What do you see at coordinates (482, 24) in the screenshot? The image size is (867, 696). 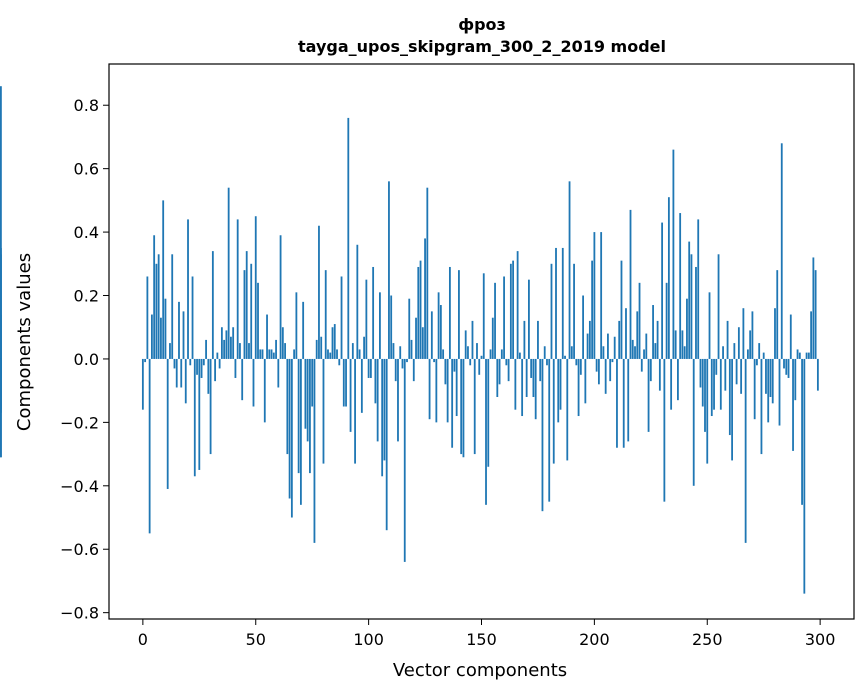 I see `chart-title: фроз` at bounding box center [482, 24].